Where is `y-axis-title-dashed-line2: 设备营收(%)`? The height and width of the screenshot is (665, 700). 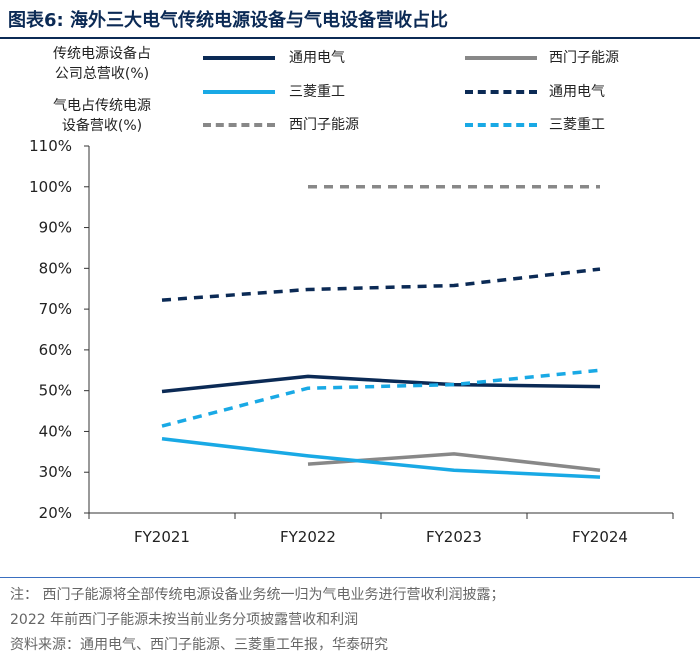
y-axis-title-dashed-line2: 设备营收(%) is located at coordinates (102, 126).